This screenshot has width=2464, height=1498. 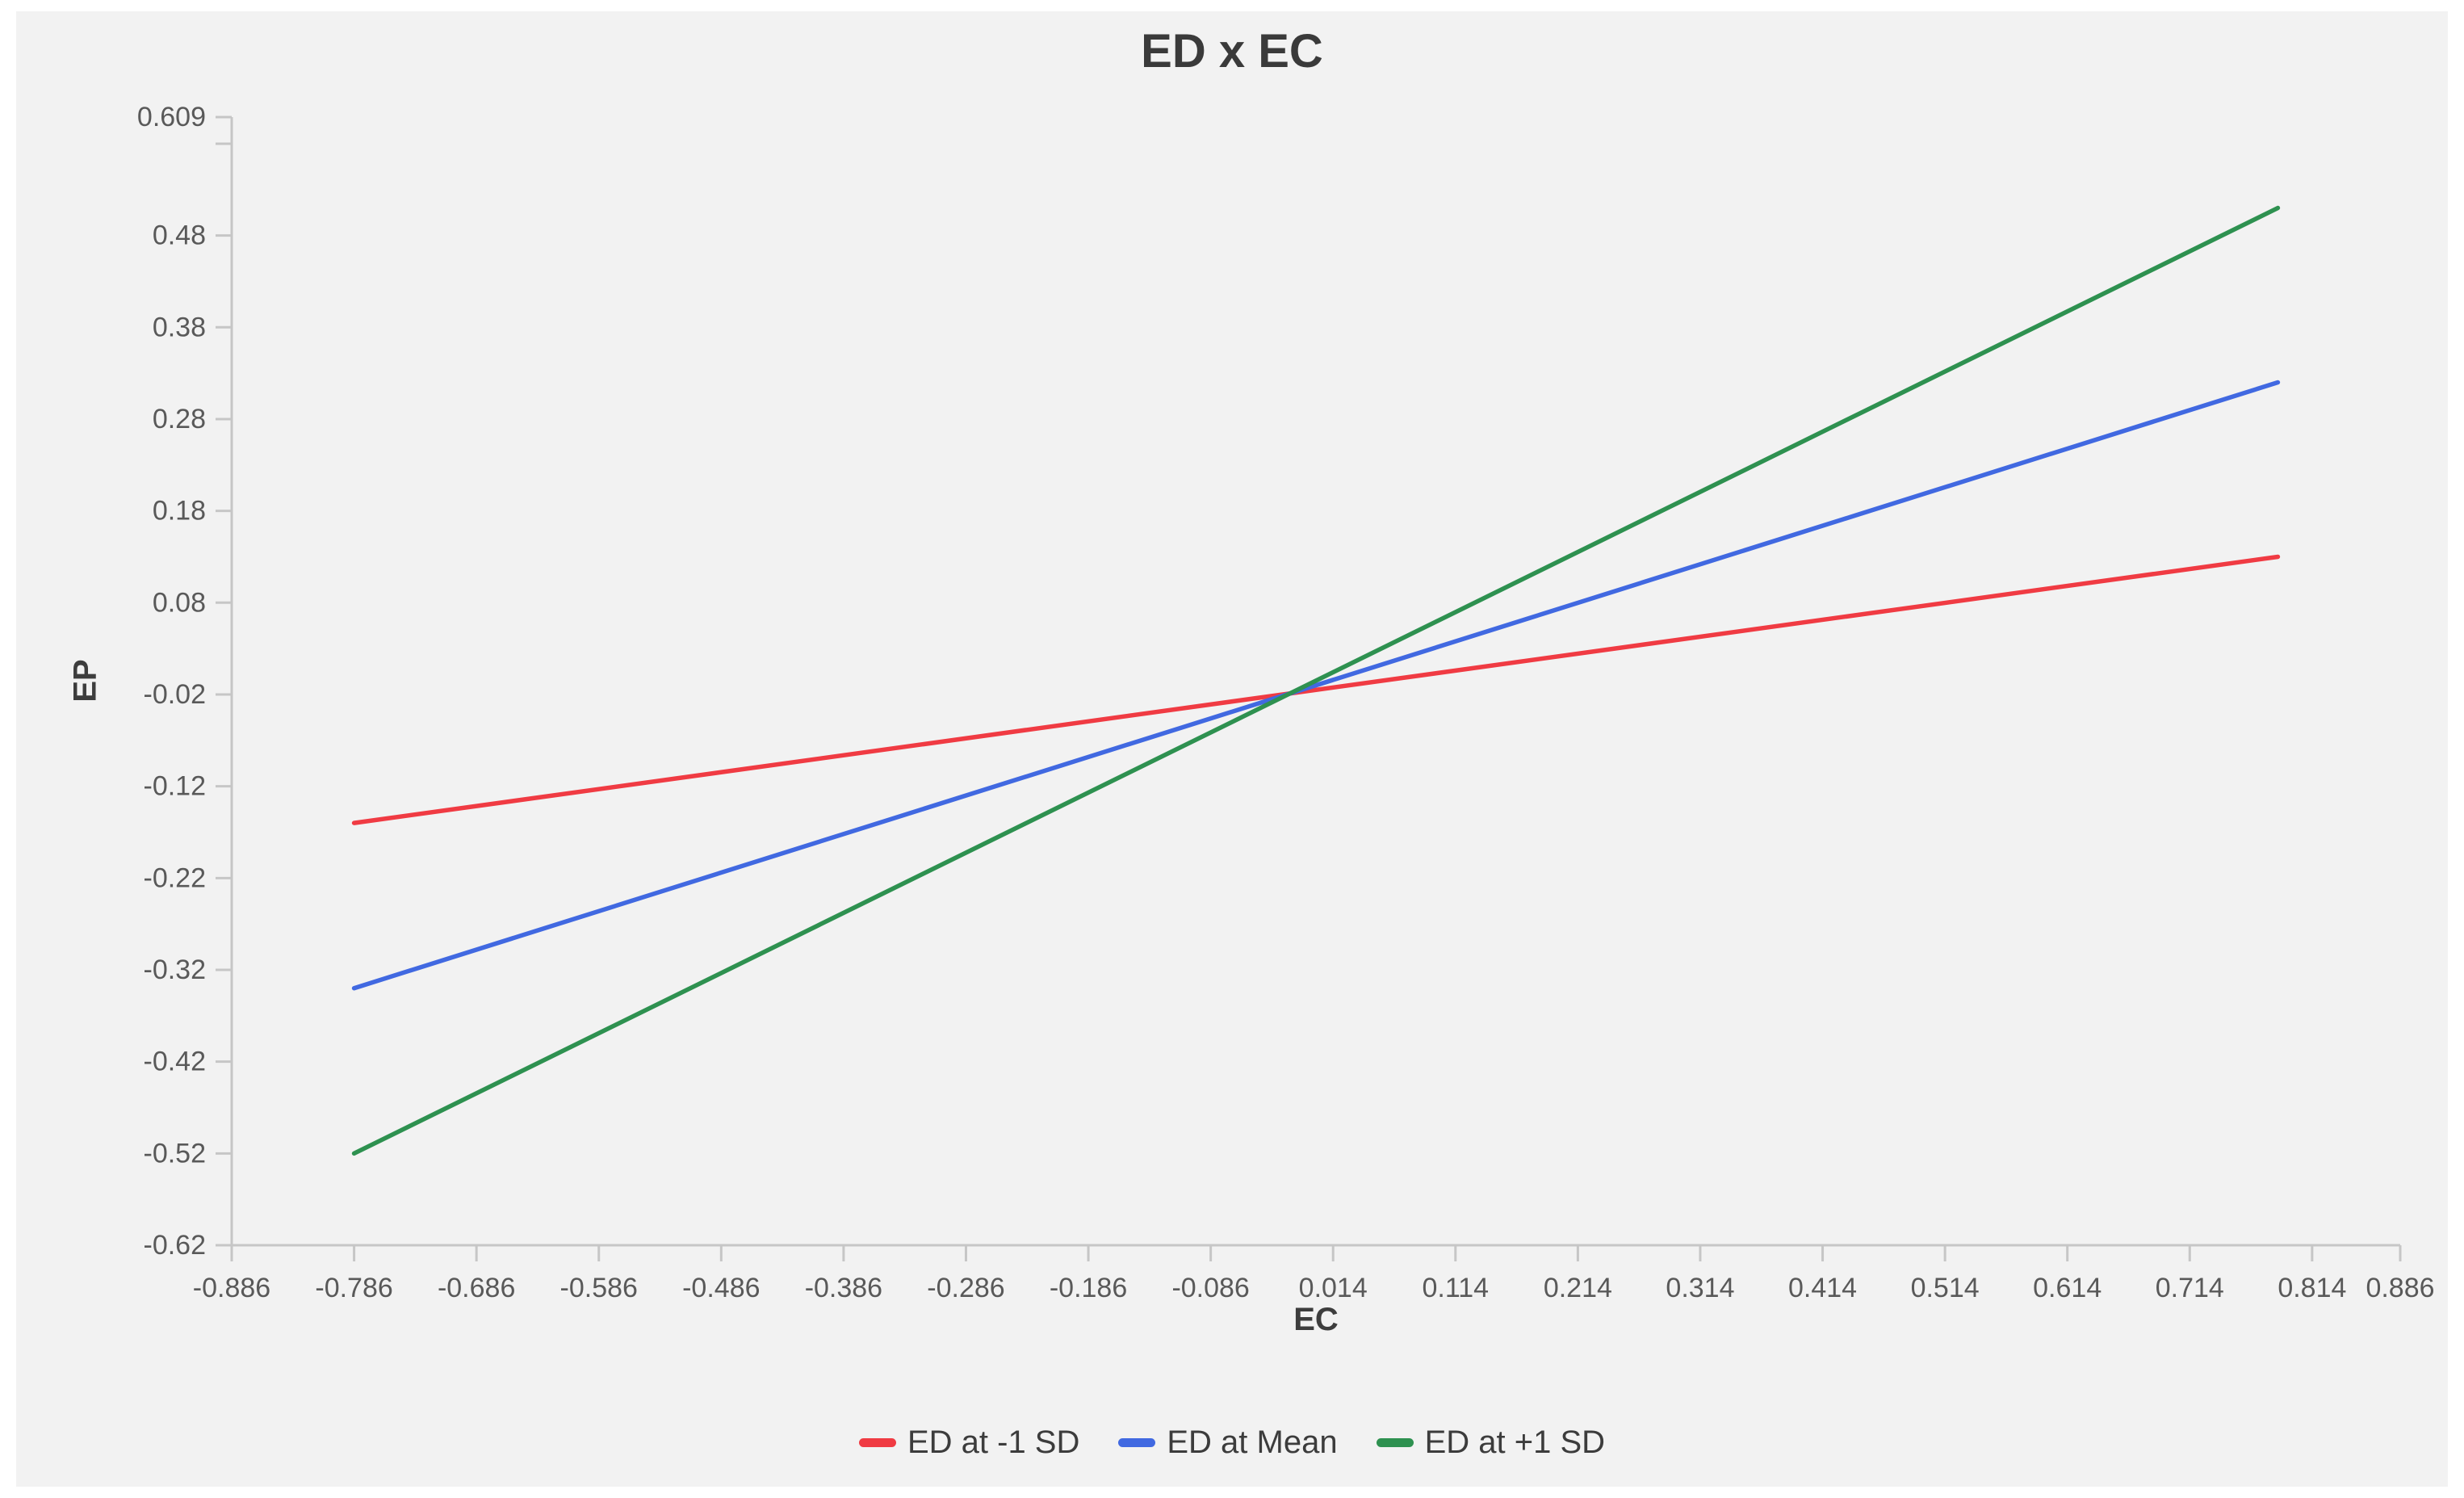 I want to click on x-tick-label: -0.786, so click(x=353, y=1288).